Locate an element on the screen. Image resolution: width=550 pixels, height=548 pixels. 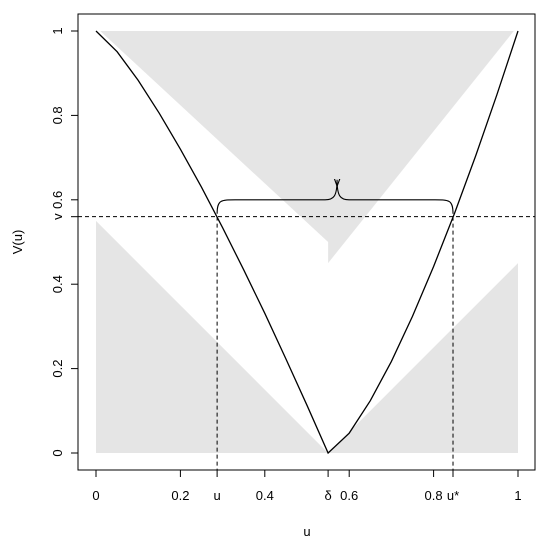
x-tick-label: 0.8 is located at coordinates (434, 495).